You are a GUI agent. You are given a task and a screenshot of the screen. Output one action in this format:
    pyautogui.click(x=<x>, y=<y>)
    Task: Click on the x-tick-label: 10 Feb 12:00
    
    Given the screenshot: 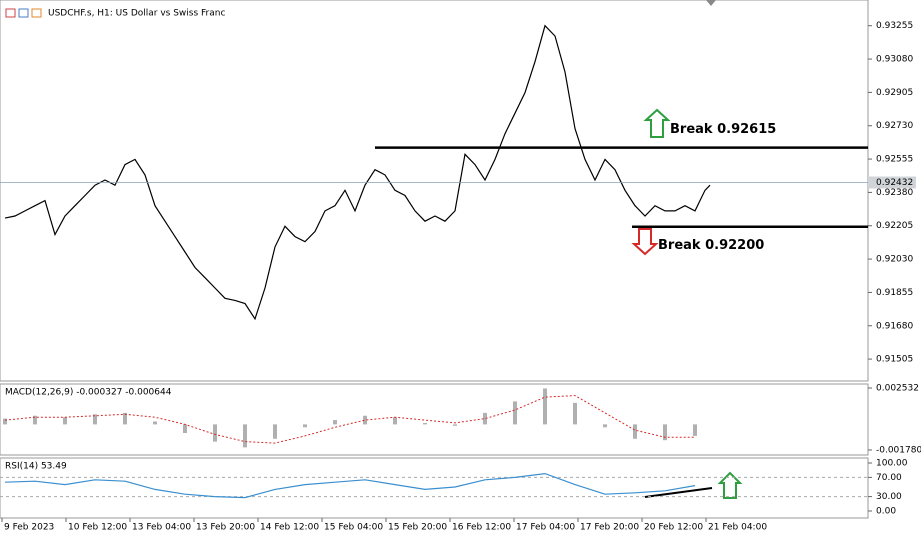 What is the action you would take?
    pyautogui.click(x=97, y=528)
    